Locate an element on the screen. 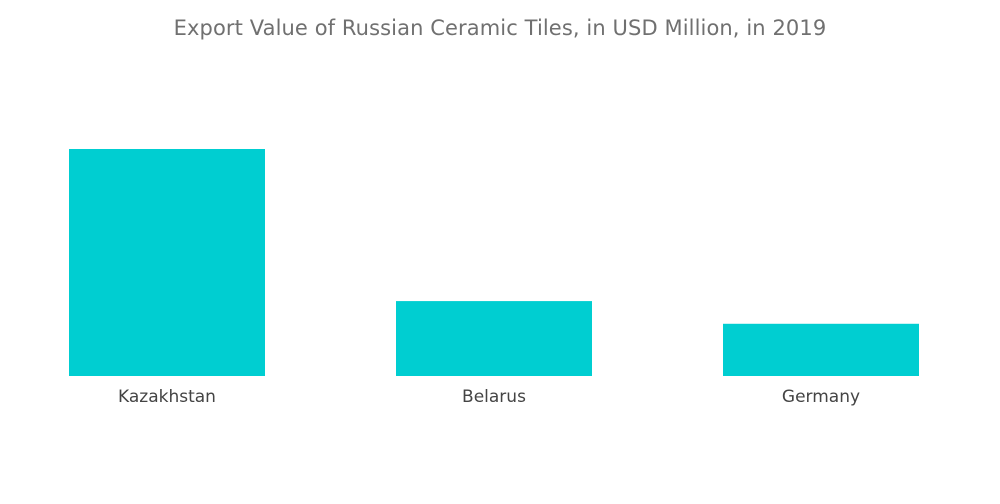  bar-germany is located at coordinates (821, 349).